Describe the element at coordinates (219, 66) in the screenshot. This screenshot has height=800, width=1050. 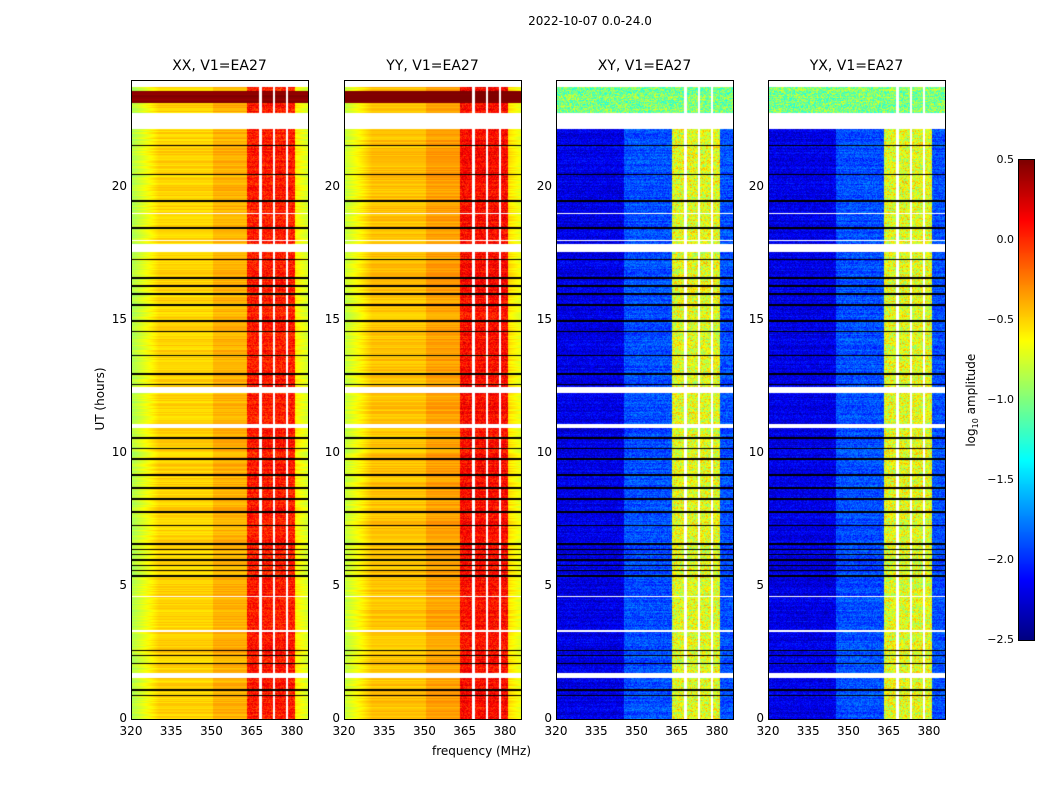
I see `panel-title: XX, V1=EA27` at that location.